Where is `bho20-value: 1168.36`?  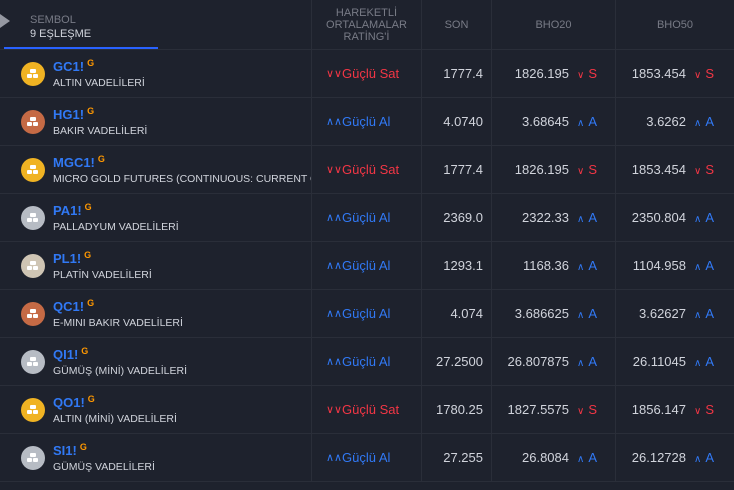 bho20-value: 1168.36 is located at coordinates (545, 265).